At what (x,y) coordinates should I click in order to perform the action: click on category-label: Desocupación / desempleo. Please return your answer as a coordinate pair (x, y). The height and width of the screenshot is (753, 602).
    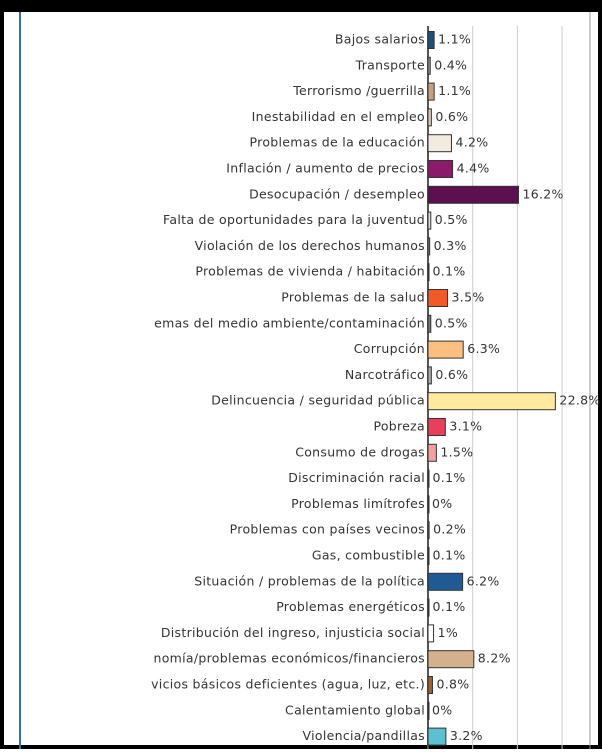
    Looking at the image, I should click on (337, 193).